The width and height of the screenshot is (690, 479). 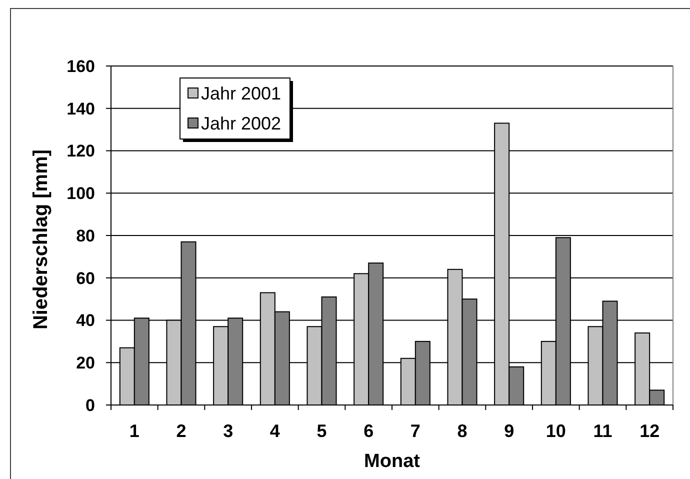 What do you see at coordinates (181, 431) in the screenshot?
I see `x-tick-label: 2` at bounding box center [181, 431].